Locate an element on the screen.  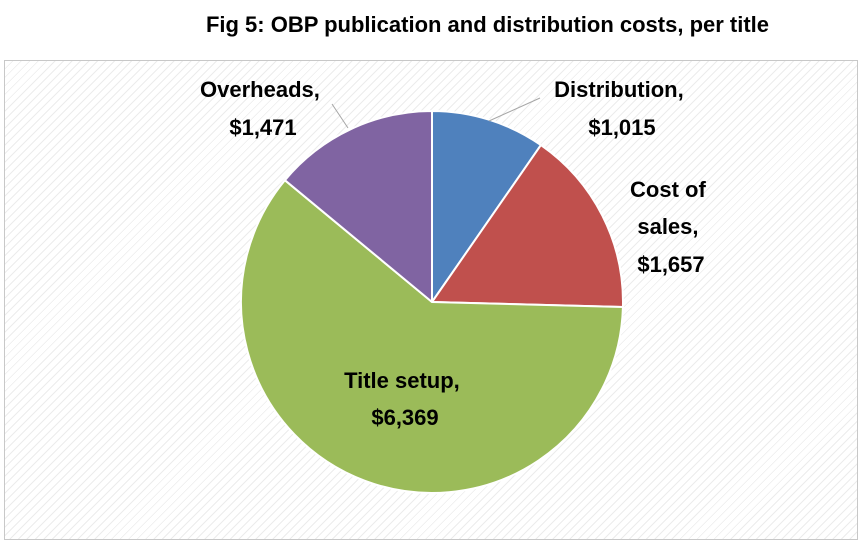
label-overheads-value: $1,471 is located at coordinates (262, 127).